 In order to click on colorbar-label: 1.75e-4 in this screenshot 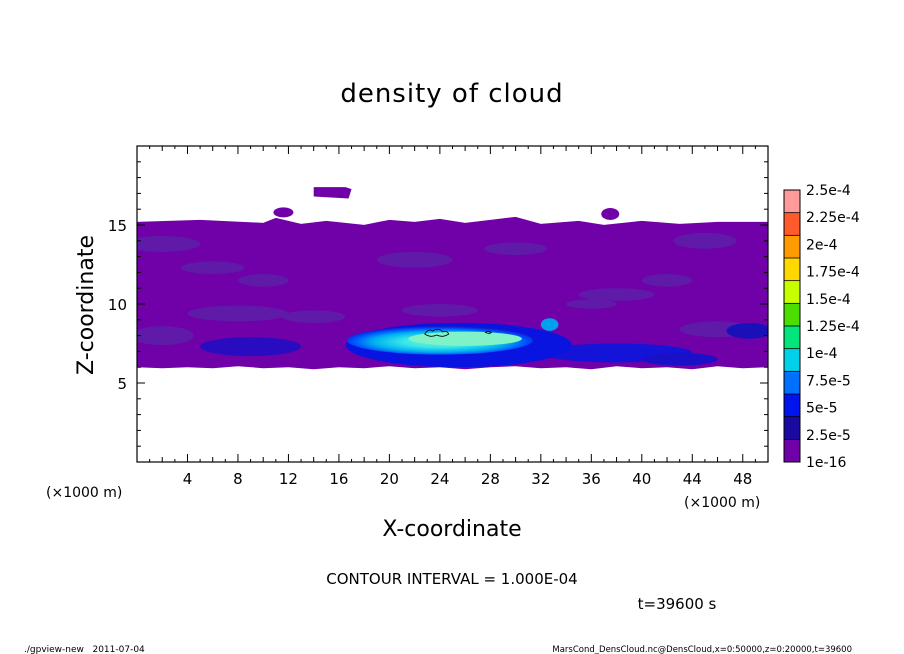, I will do `click(833, 273)`.